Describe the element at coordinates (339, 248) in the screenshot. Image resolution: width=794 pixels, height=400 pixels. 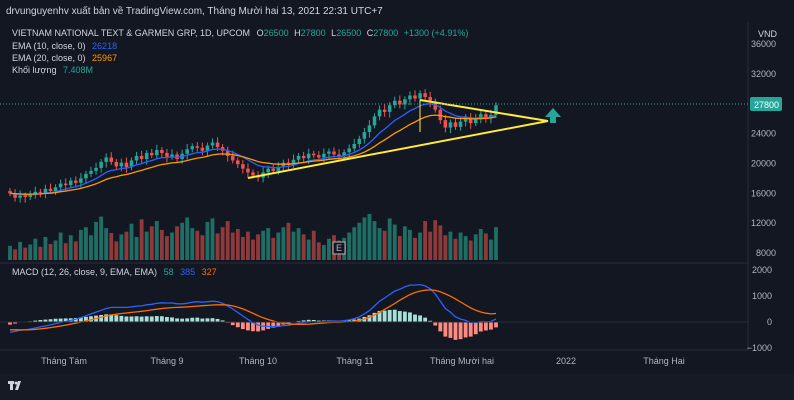
I see `events-marker: E` at that location.